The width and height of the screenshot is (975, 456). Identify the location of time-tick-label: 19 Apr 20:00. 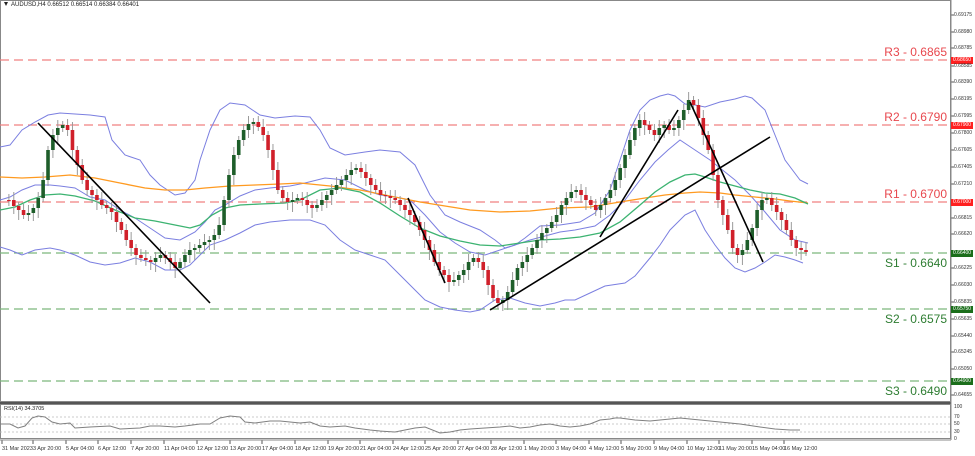
(344, 449).